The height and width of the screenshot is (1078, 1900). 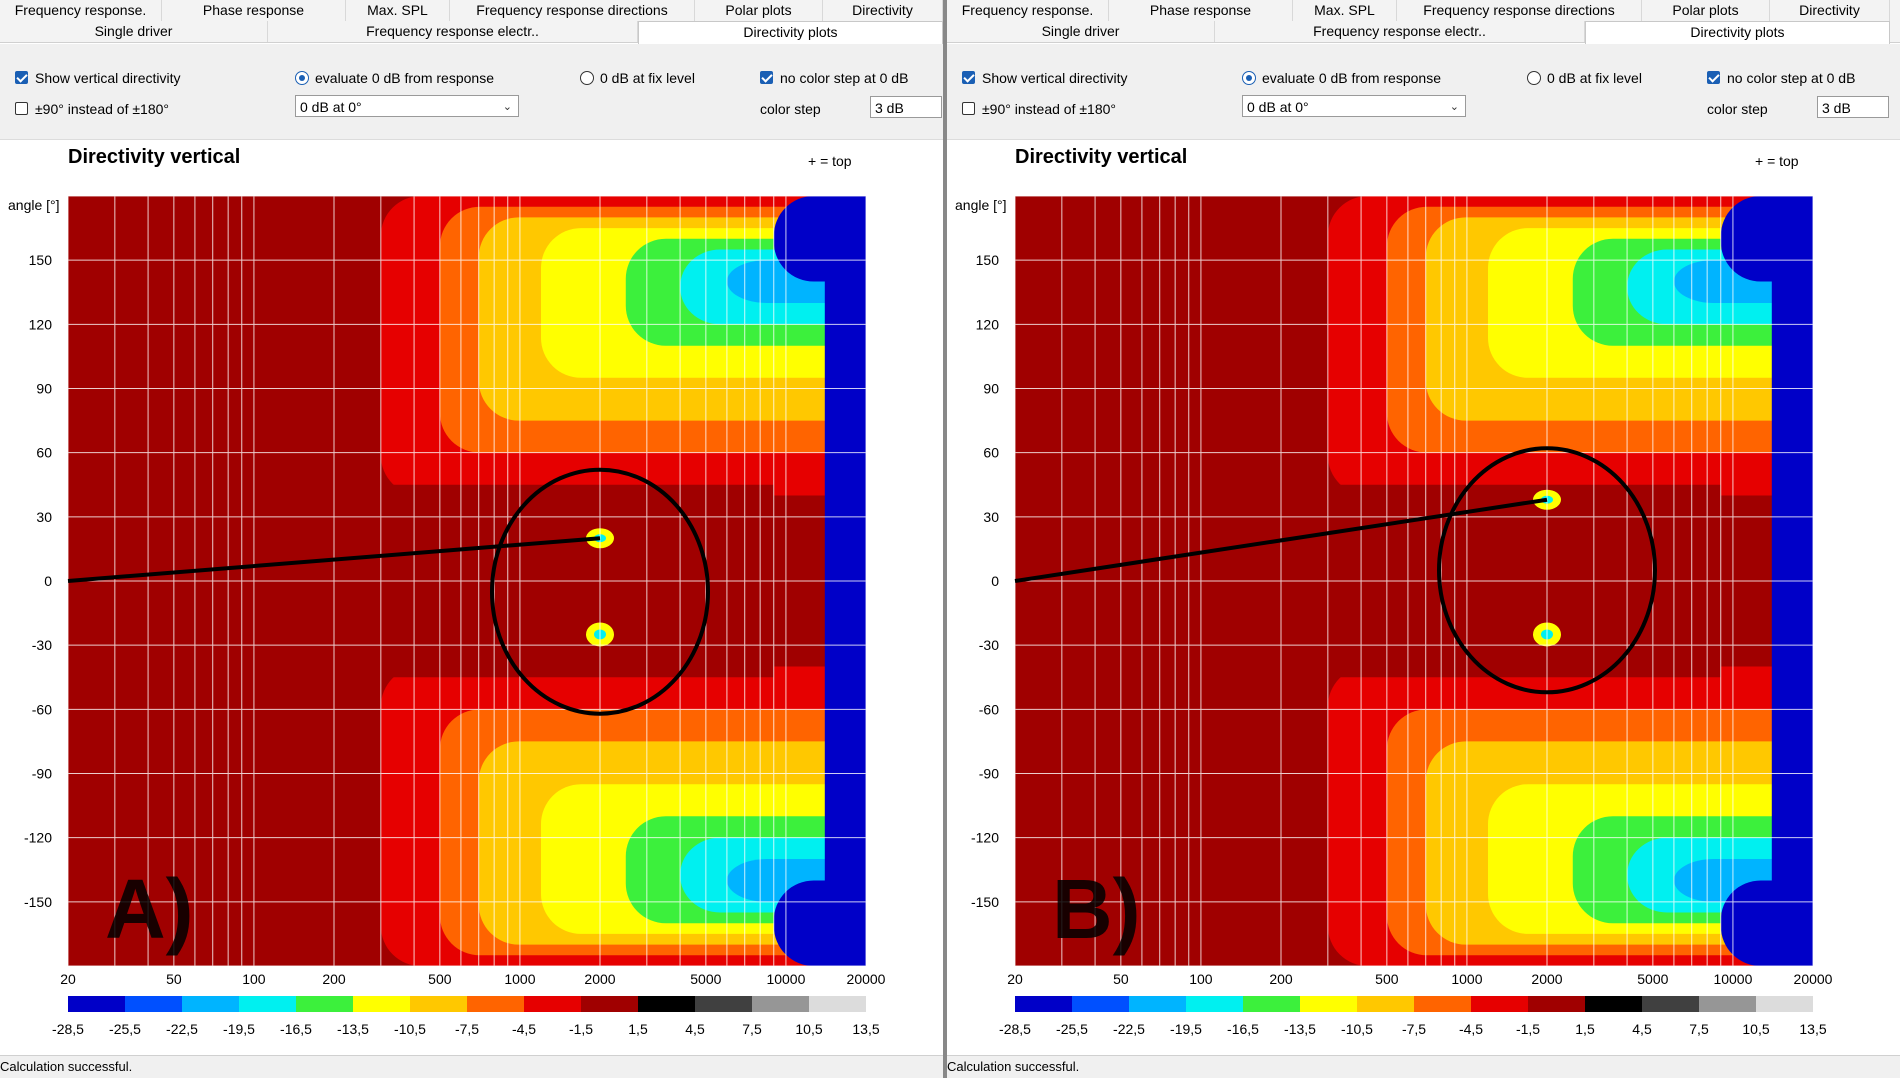 I want to click on reference-select-value: 0 dB at 0°, so click(x=1278, y=107).